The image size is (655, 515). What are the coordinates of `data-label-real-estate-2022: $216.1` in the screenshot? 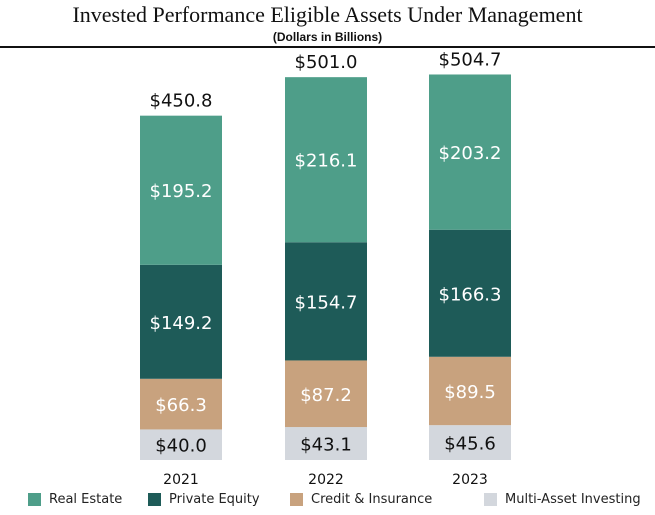 It's located at (326, 161).